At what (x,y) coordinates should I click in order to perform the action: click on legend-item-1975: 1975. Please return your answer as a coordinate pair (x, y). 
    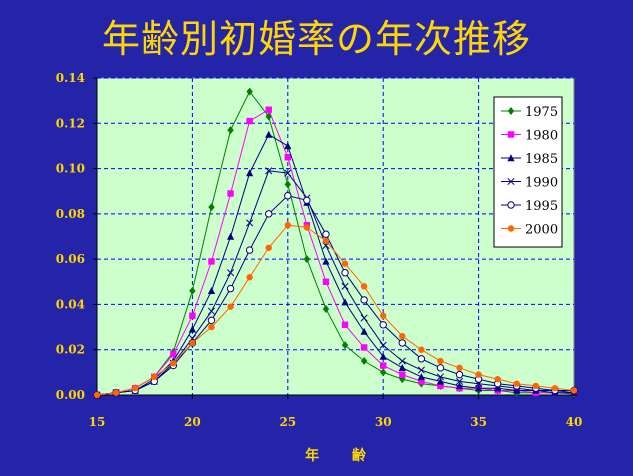
    Looking at the image, I should click on (529, 112).